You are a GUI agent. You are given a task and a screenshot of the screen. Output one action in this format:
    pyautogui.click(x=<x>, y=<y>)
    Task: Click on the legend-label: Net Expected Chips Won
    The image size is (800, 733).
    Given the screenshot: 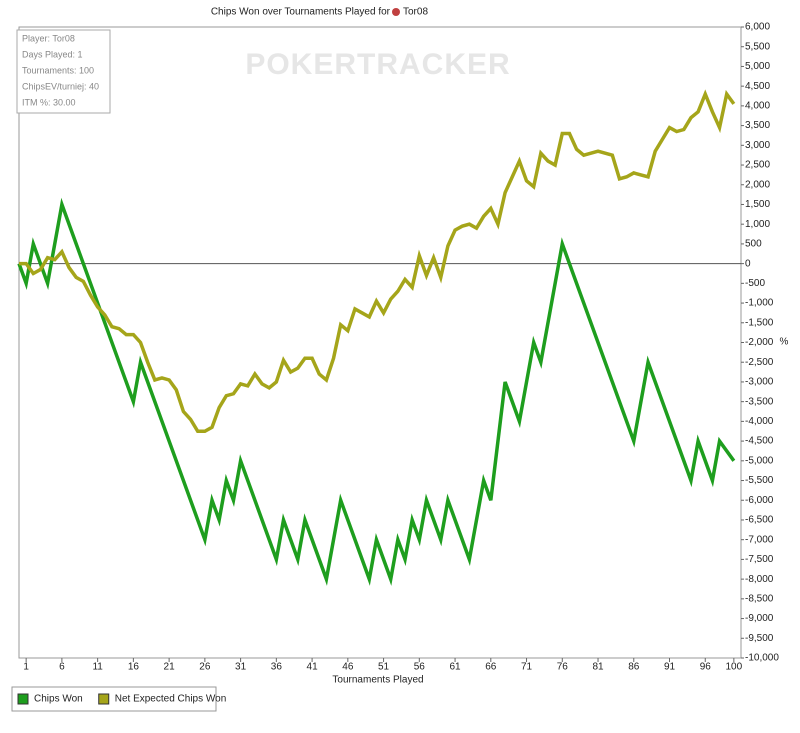 What is the action you would take?
    pyautogui.click(x=171, y=699)
    